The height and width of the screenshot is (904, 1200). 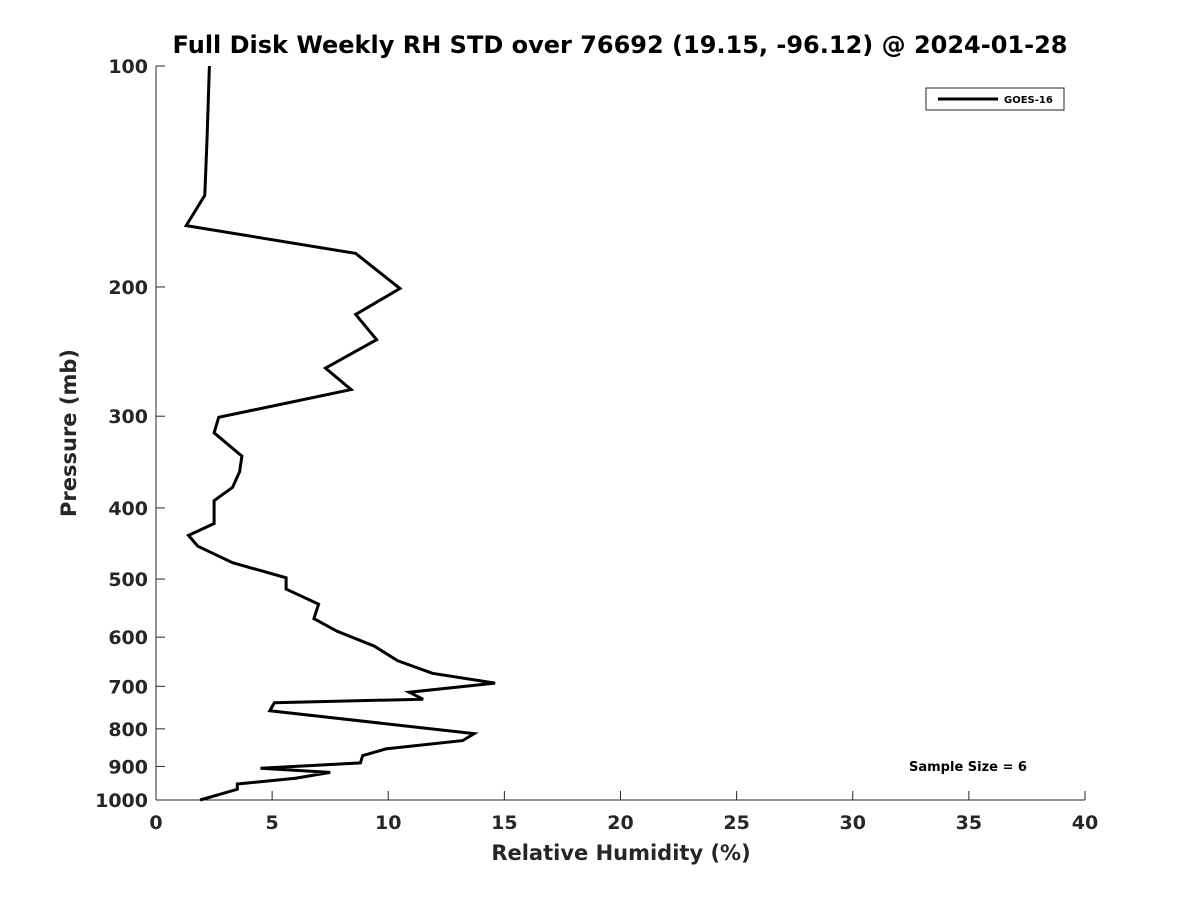 What do you see at coordinates (995, 99) in the screenshot?
I see `legend: GOES-16` at bounding box center [995, 99].